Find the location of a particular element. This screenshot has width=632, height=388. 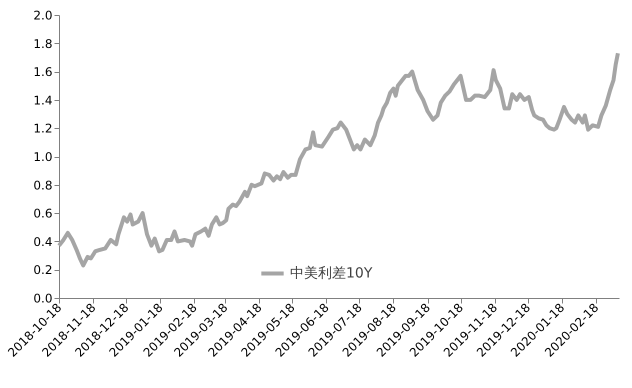

y-tick-label: 1.0 is located at coordinates (42, 157).